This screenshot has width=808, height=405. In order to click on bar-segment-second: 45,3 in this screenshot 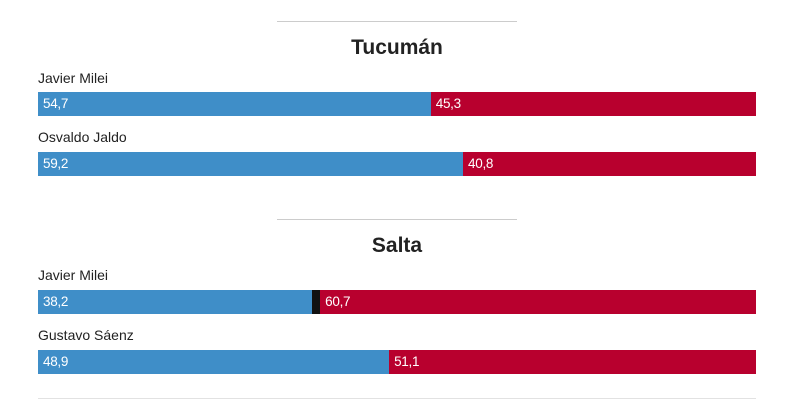, I will do `click(593, 104)`.